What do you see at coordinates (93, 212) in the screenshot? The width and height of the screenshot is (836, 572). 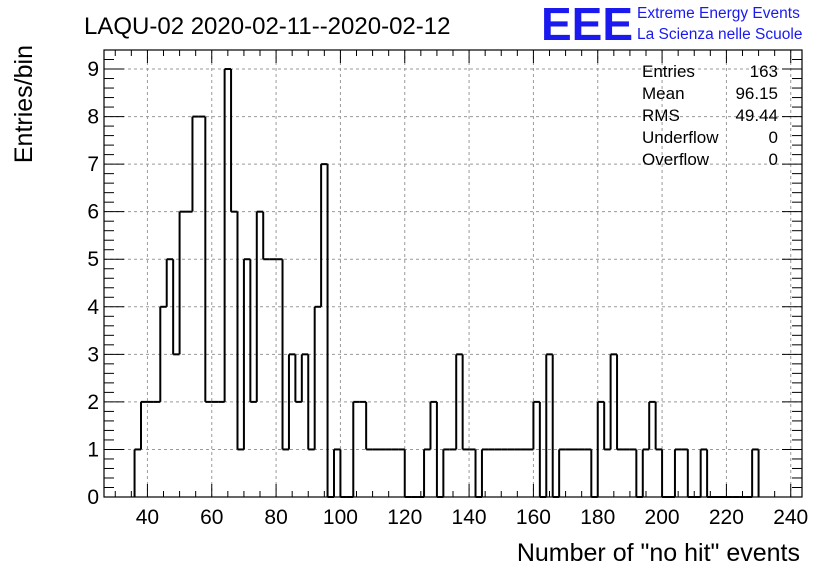 I see `y-tick-label: 6` at bounding box center [93, 212].